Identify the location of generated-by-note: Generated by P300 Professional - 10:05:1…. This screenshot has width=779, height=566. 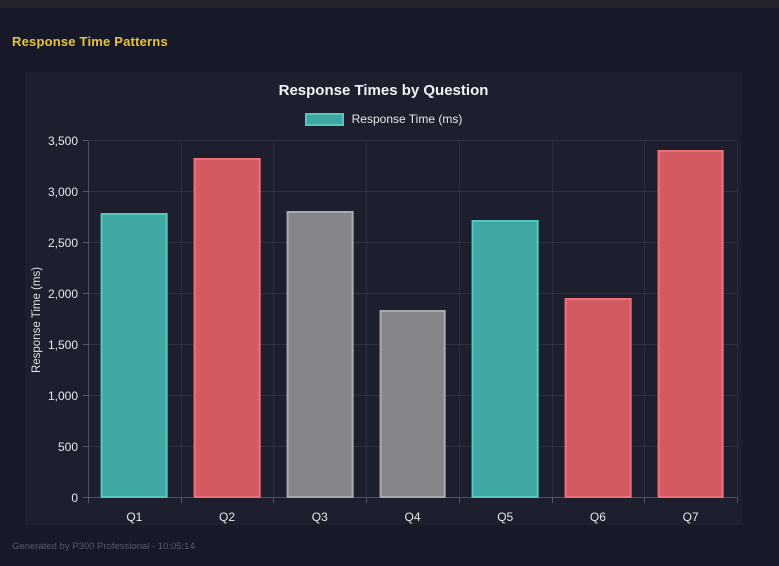
(103, 546).